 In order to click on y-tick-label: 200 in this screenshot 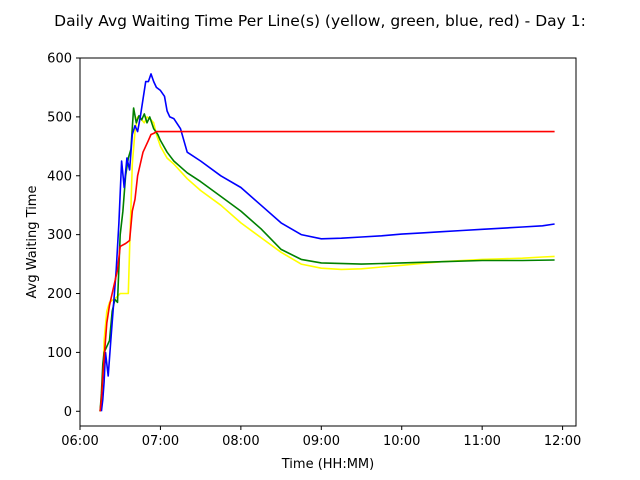, I will do `click(59, 294)`.